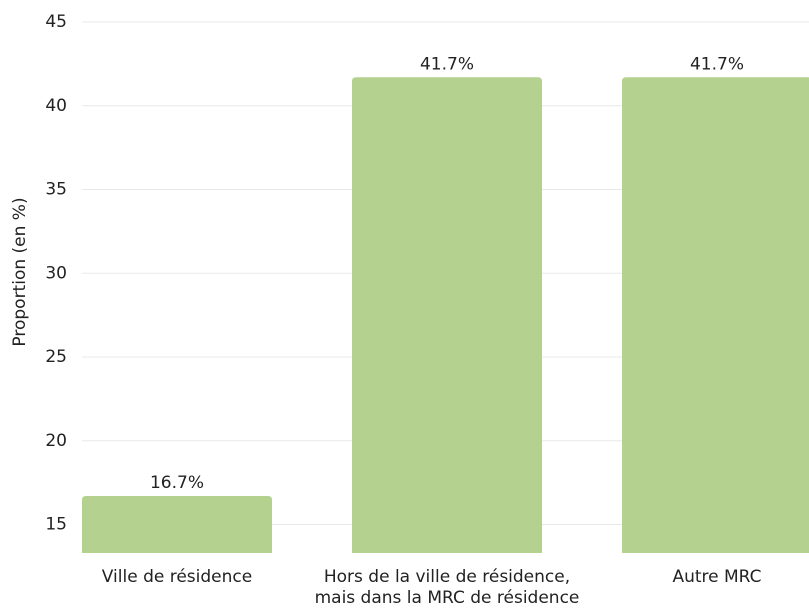  What do you see at coordinates (56, 190) in the screenshot?
I see `y-tick-label: 35` at bounding box center [56, 190].